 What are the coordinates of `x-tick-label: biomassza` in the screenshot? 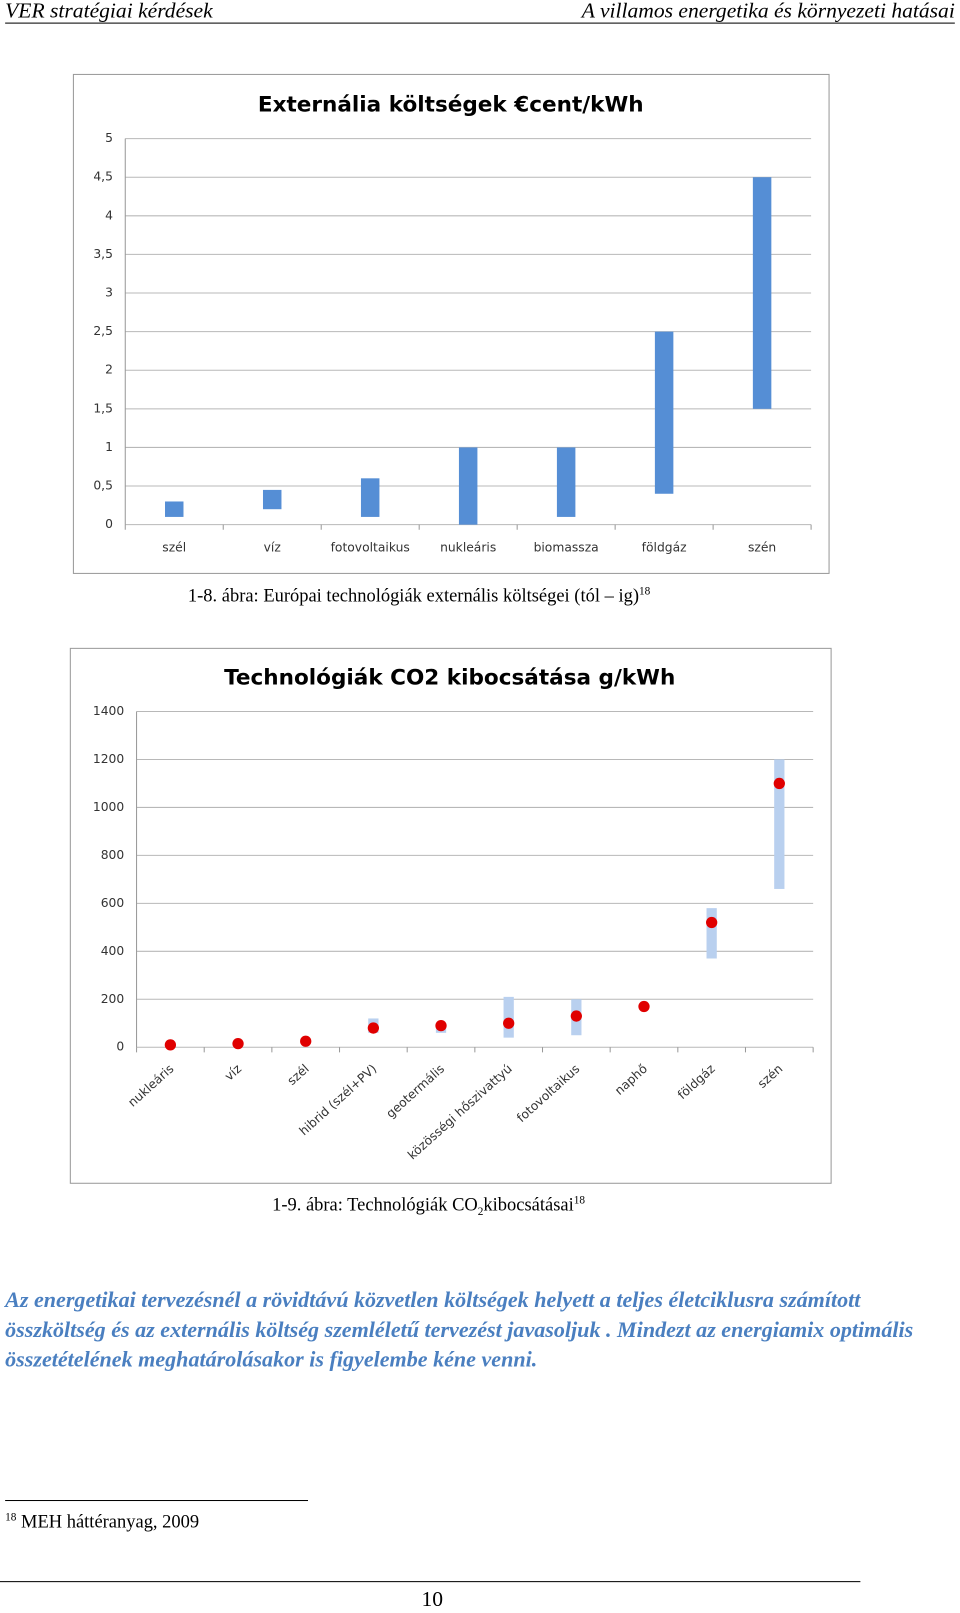 It's located at (566, 548).